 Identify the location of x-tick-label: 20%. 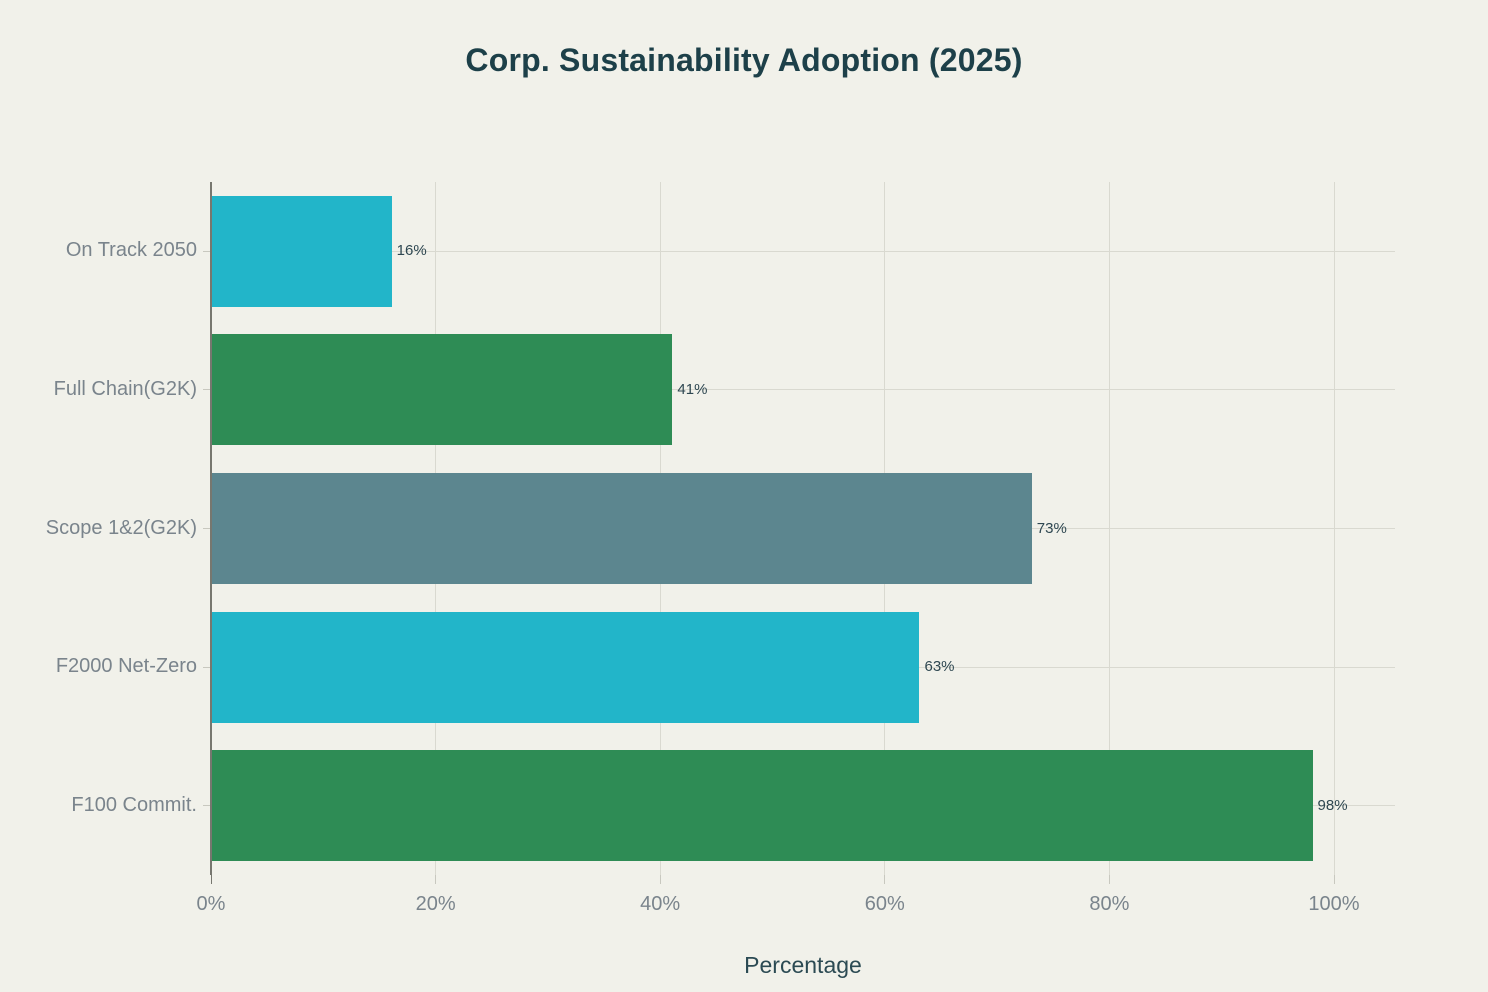
(435, 904).